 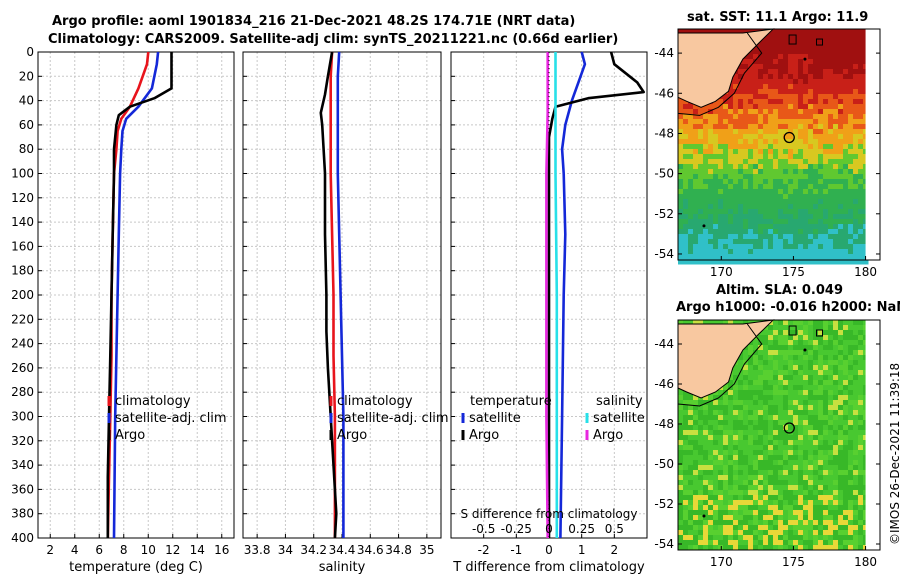 I want to click on temperature-xlabel: temperature (deg C), so click(x=136, y=567).